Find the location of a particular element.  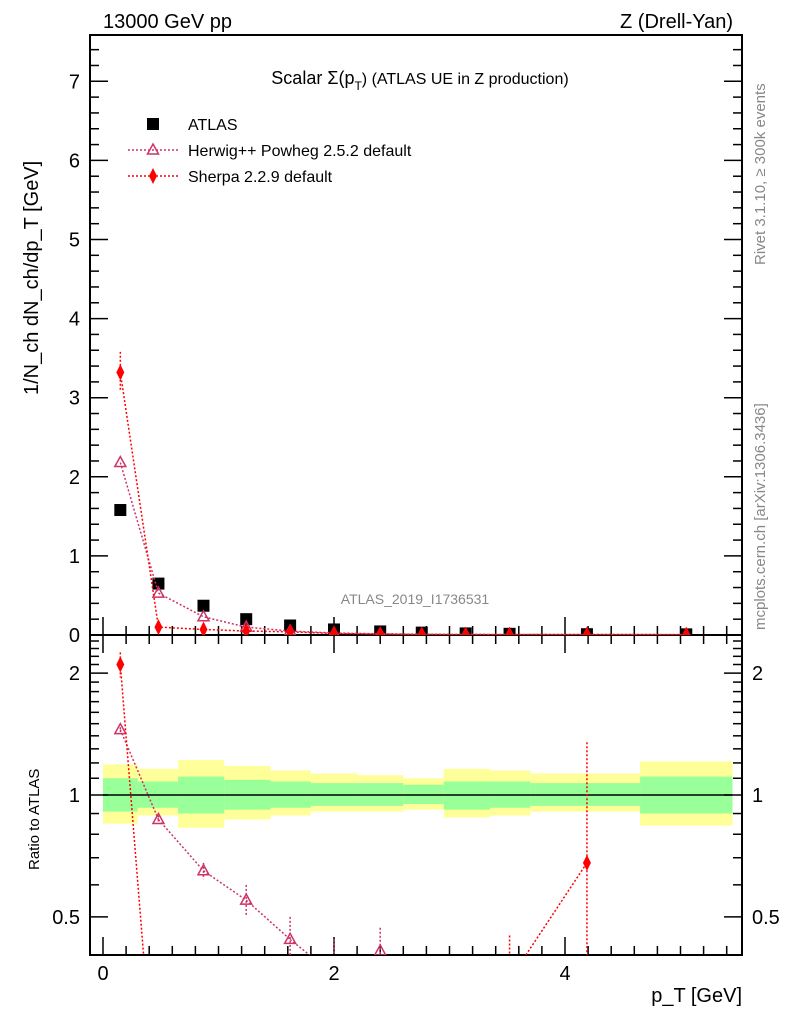

y-tick-label: 5 is located at coordinates (74, 241).